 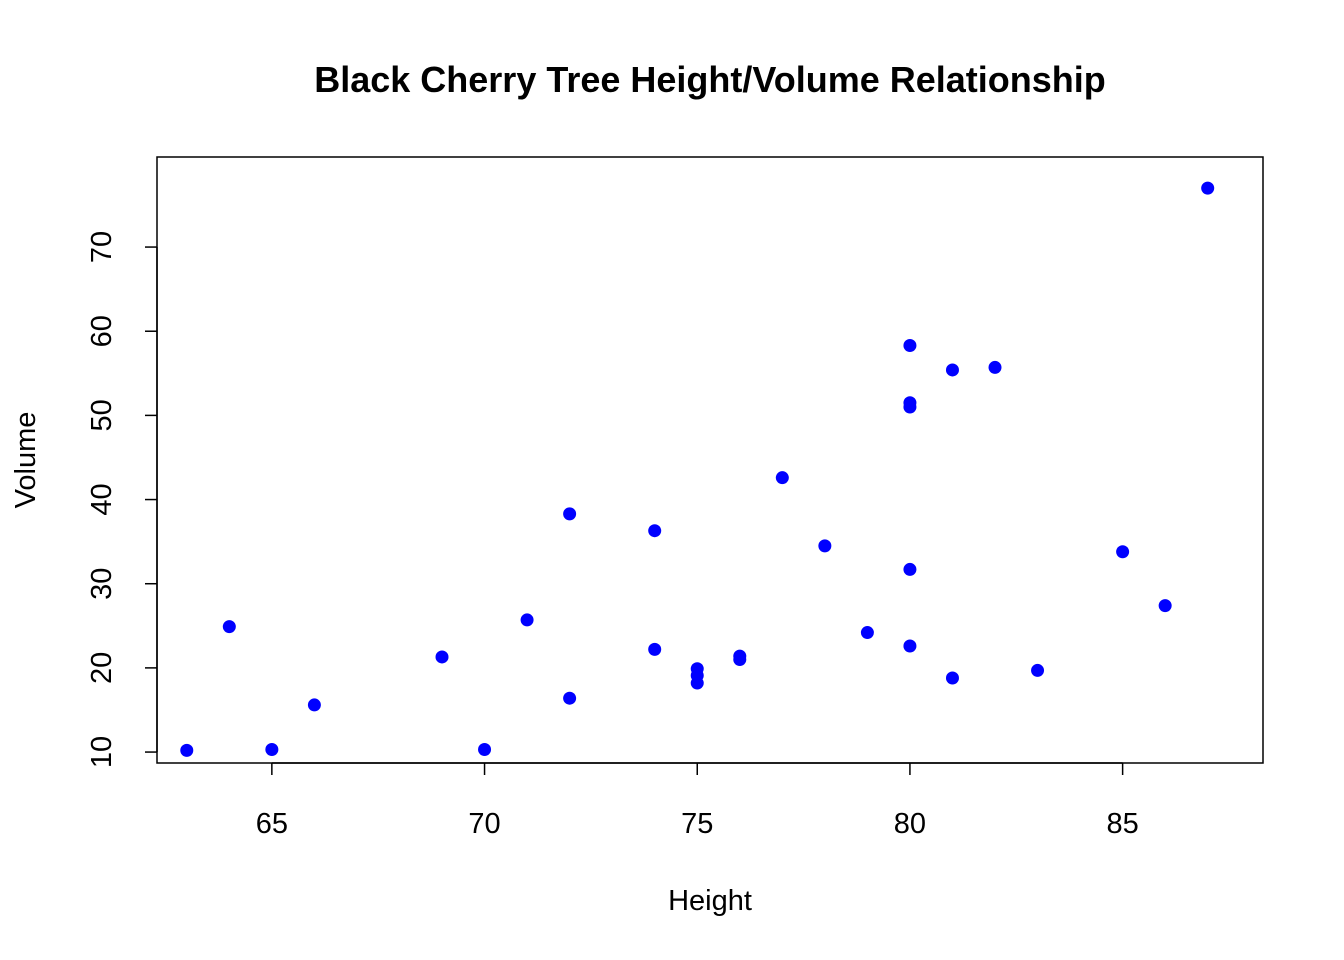 I want to click on x-tick-label: 75, so click(x=697, y=824).